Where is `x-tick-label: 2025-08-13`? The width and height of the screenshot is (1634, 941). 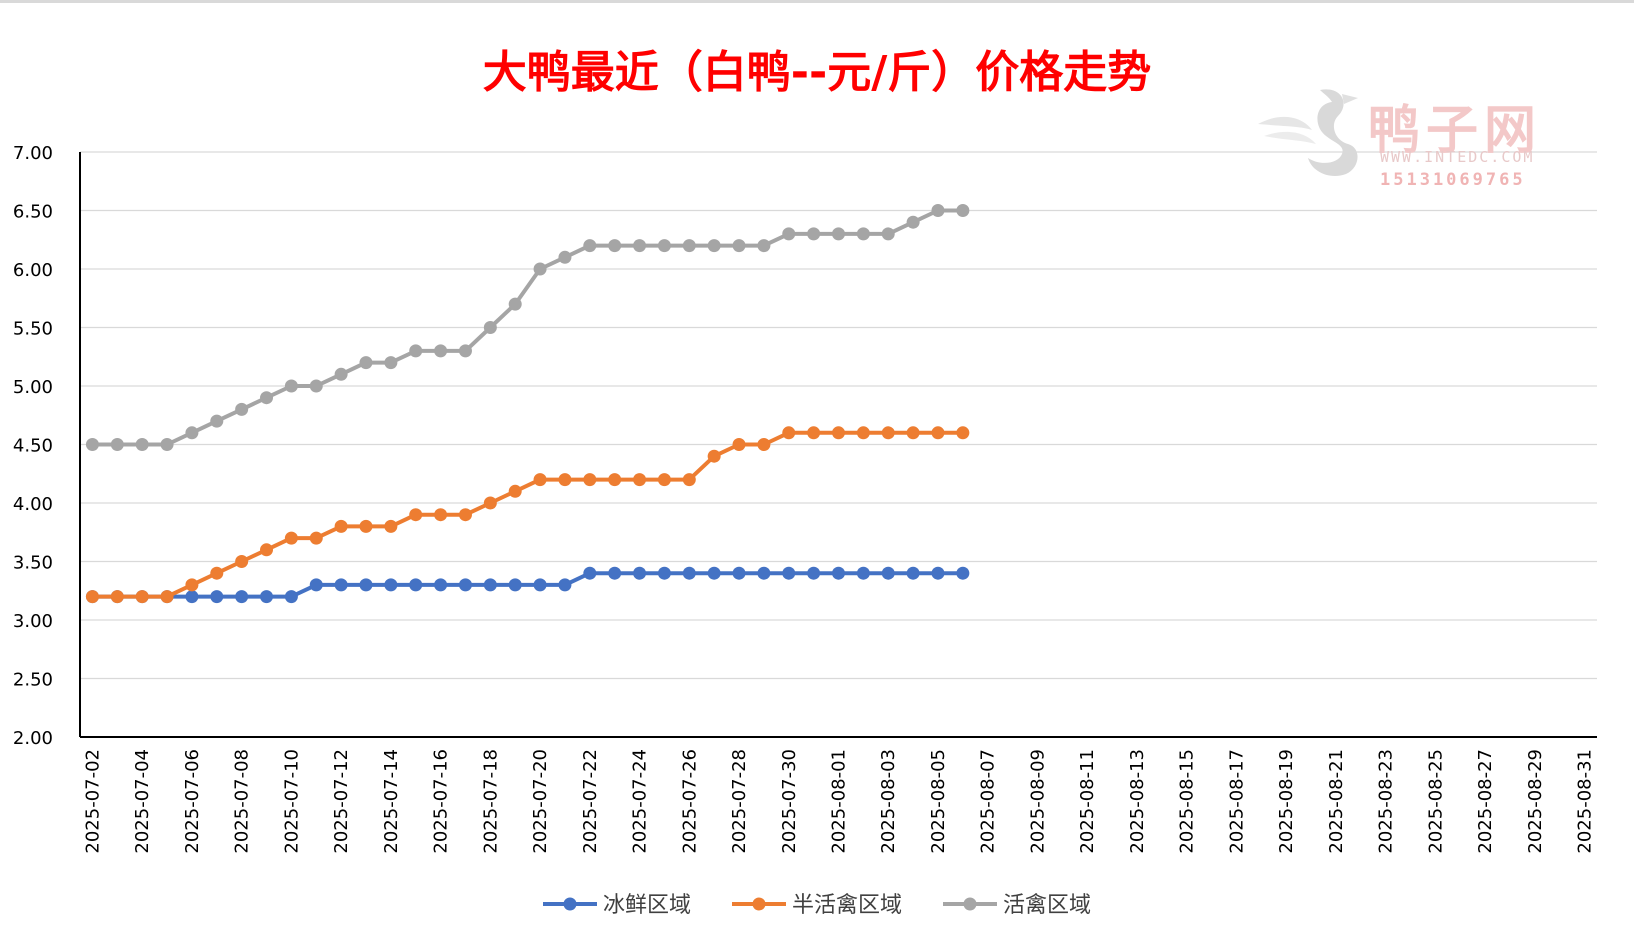 x-tick-label: 2025-08-13 is located at coordinates (1137, 801).